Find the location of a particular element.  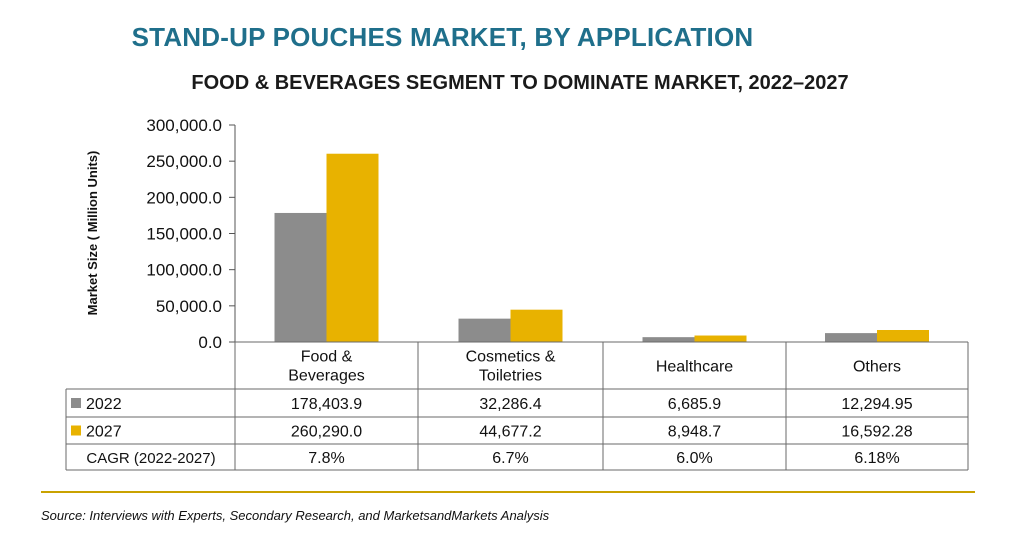

legend-label: 2027 is located at coordinates (104, 432).